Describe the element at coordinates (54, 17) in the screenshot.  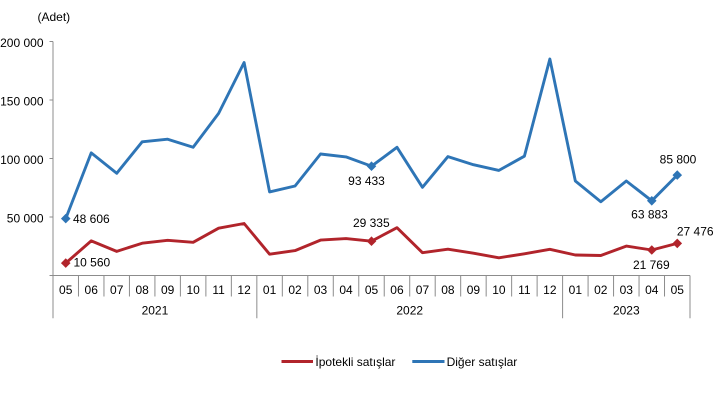
I see `svg-text: (Adet)` at that location.